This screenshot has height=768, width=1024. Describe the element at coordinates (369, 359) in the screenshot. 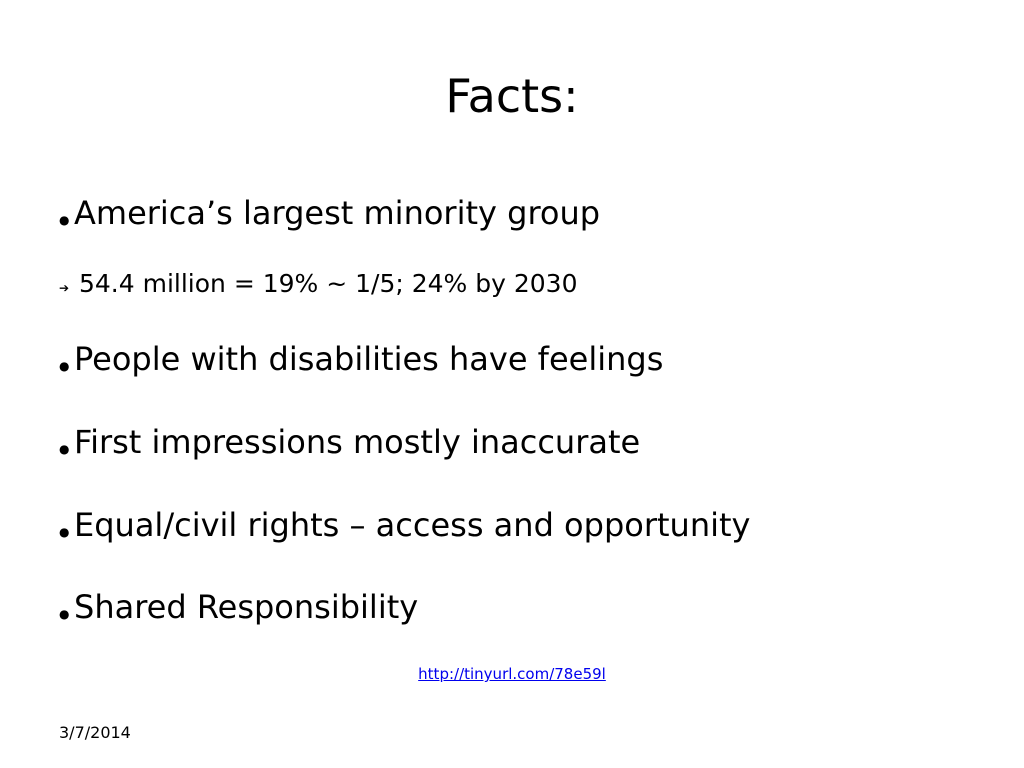

I see `bullet-text: People with disabilities have feelings` at that location.